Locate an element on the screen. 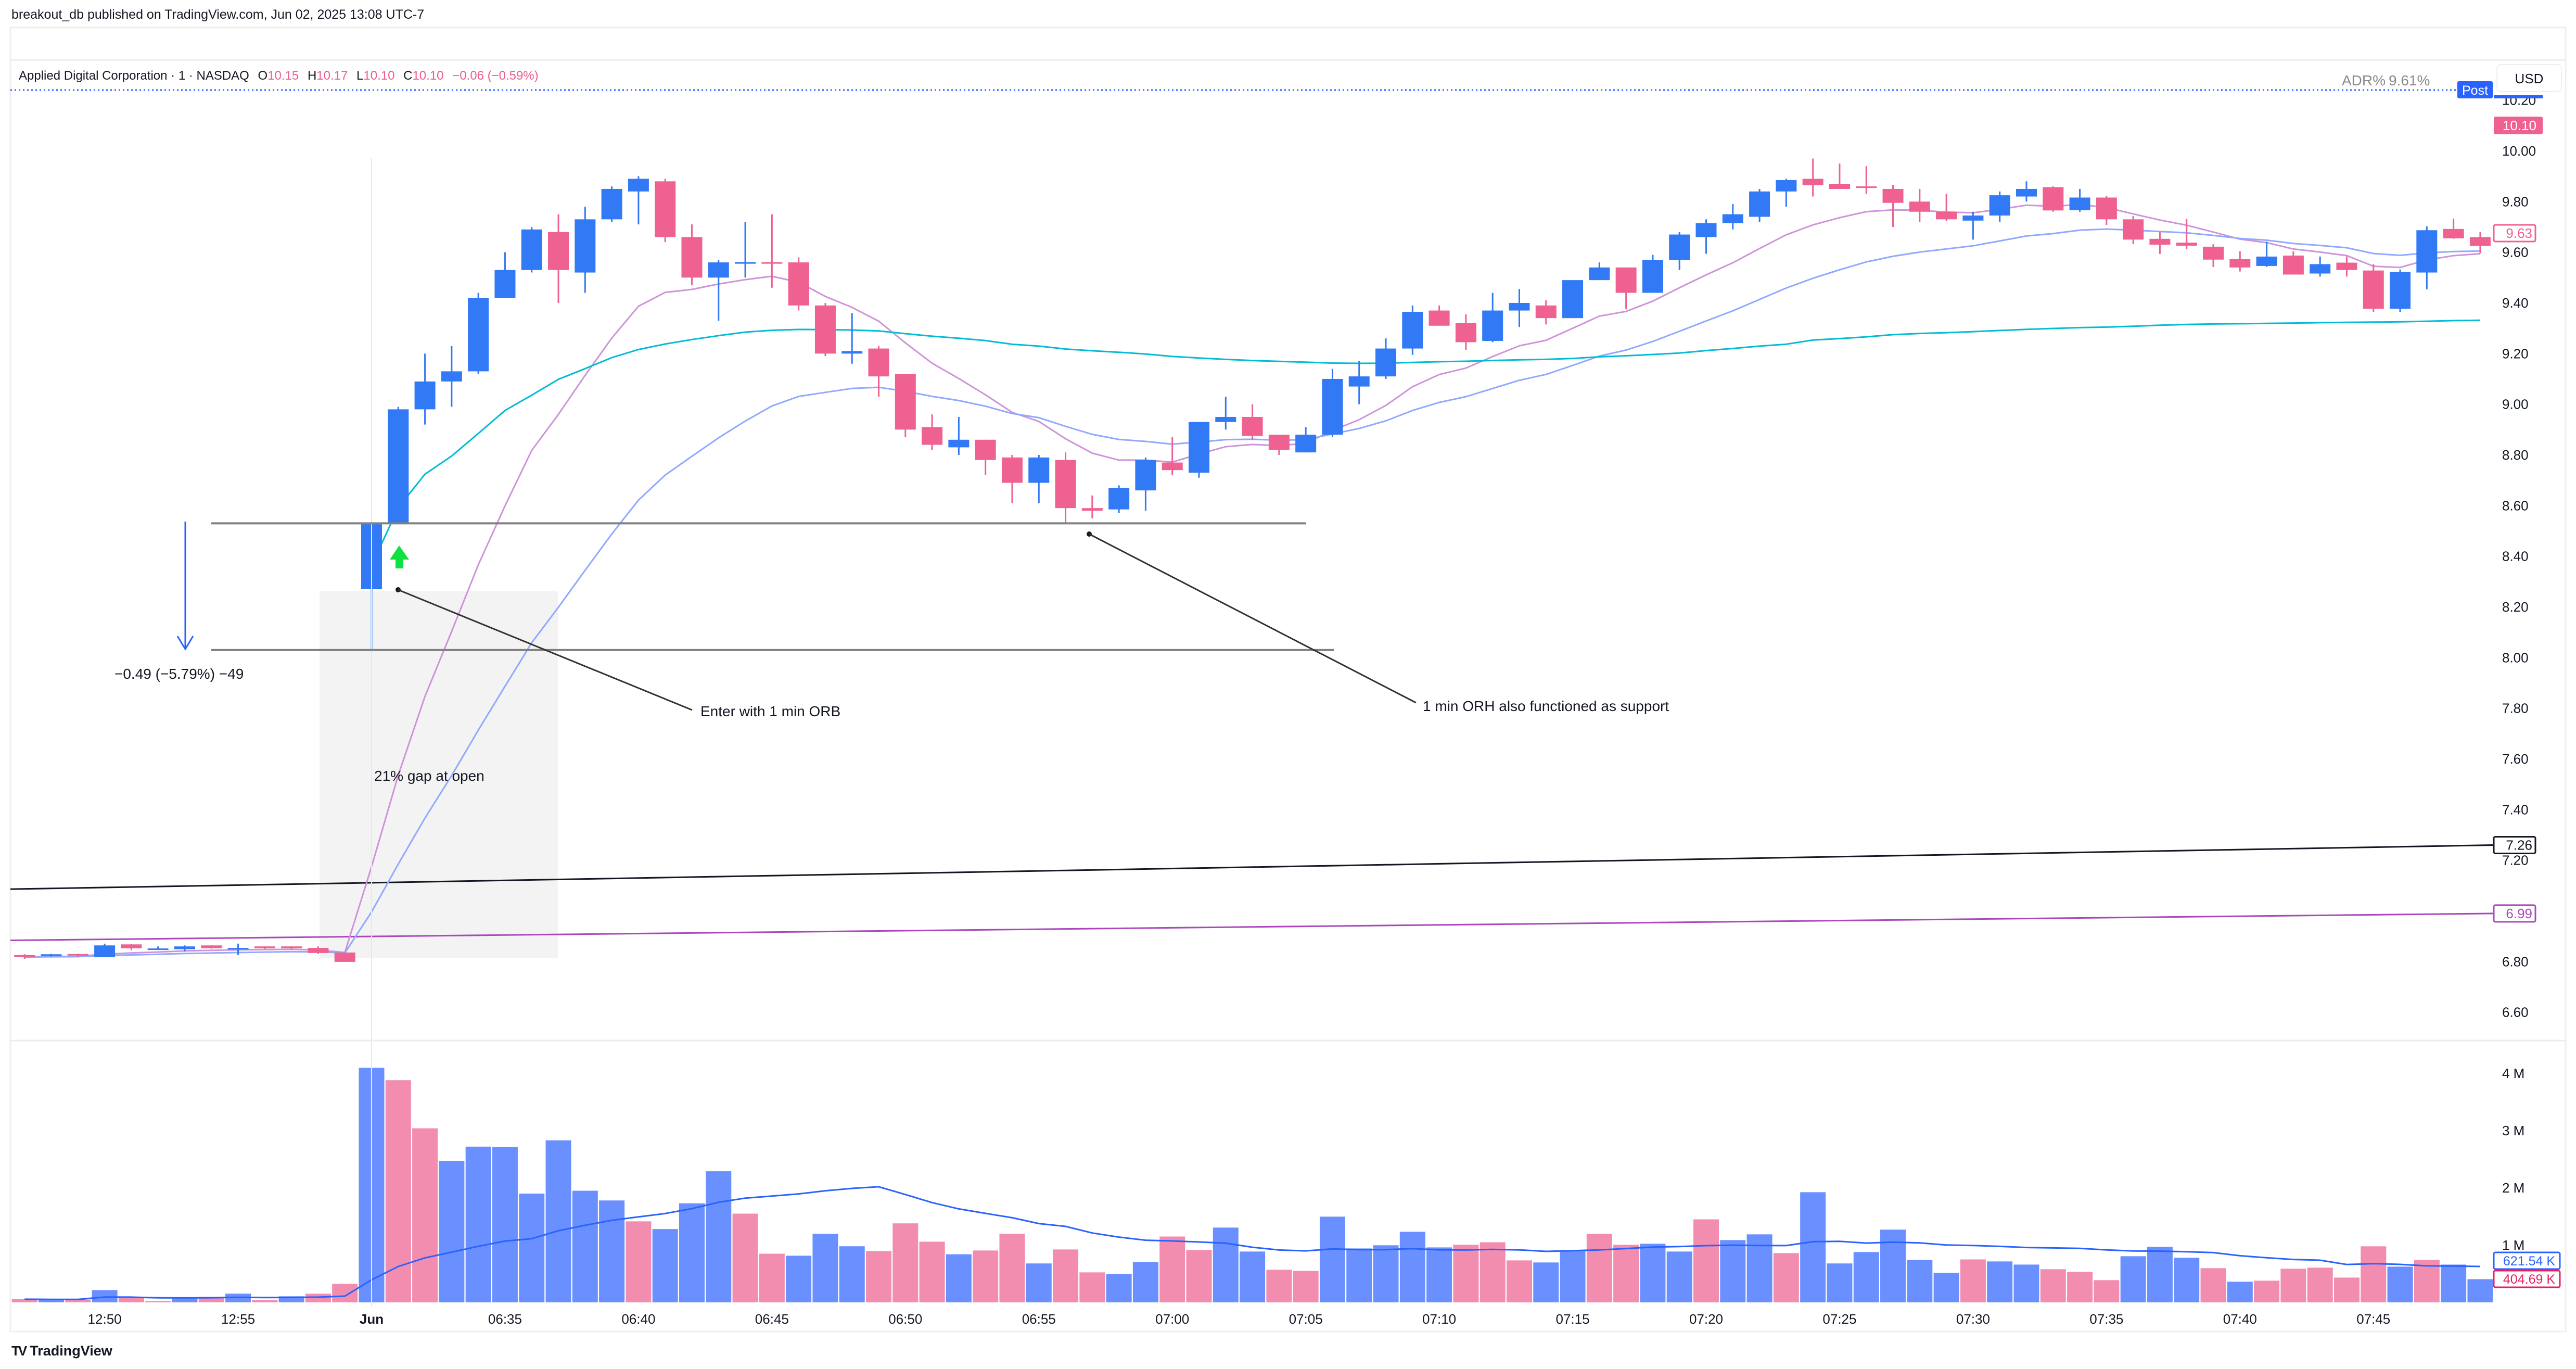 Image resolution: width=2576 pixels, height=1369 pixels. time-tick-label: 06:50 is located at coordinates (905, 1319).